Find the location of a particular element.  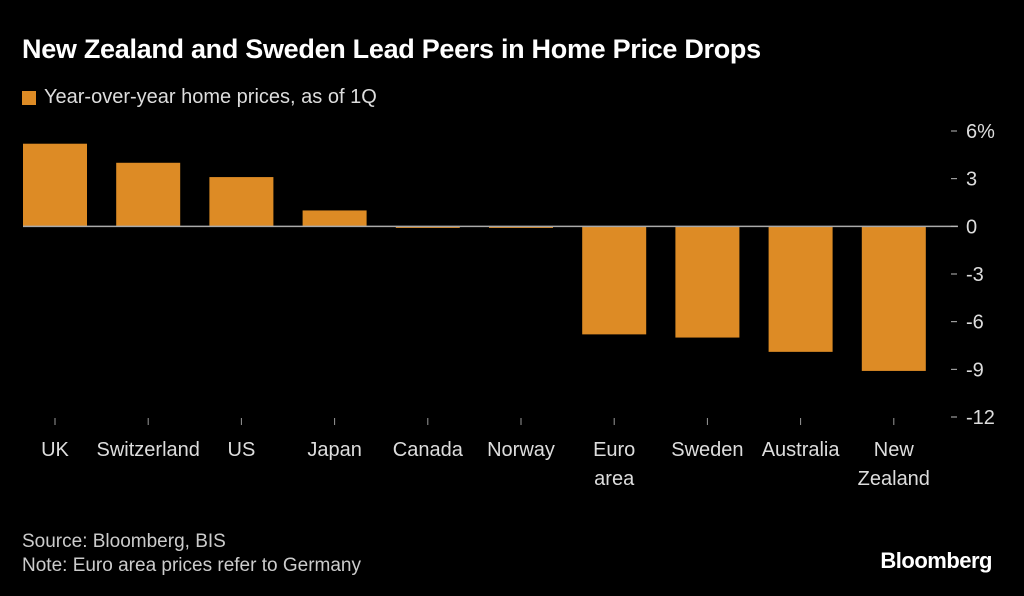

footnote: Note: Euro area prices refer to Germany is located at coordinates (191, 565).